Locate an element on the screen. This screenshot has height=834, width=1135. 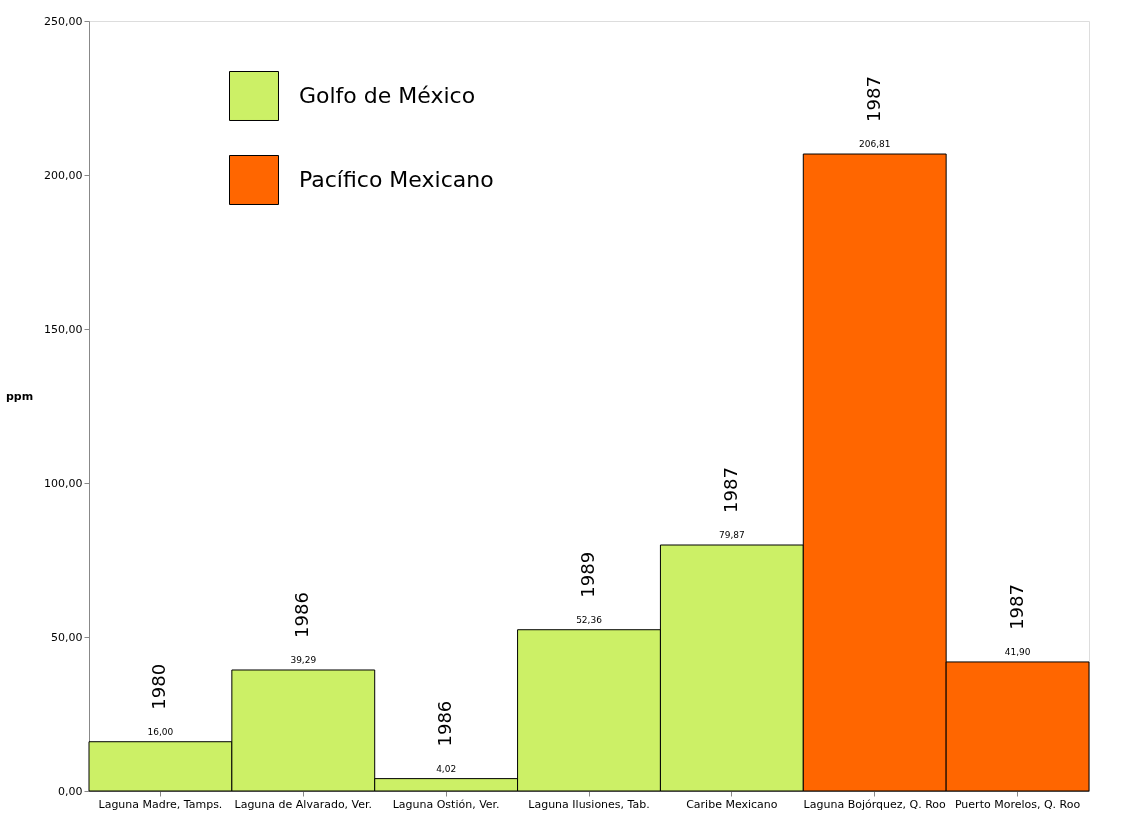
legend-label: Pacífico Mexicano is located at coordinates (396, 179).